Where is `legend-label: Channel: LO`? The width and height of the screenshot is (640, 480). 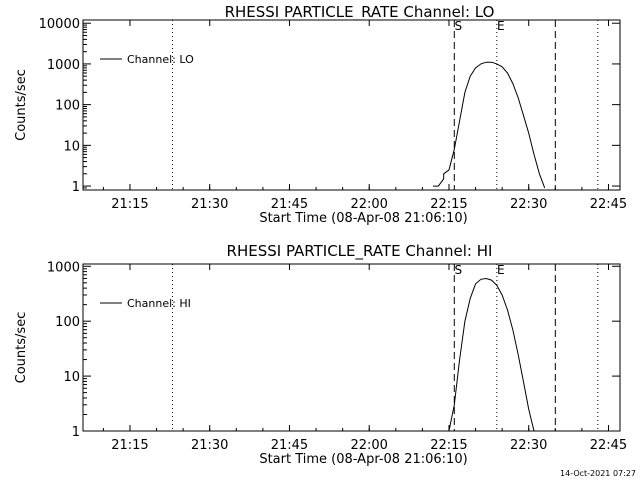 legend-label: Channel: LO is located at coordinates (160, 59).